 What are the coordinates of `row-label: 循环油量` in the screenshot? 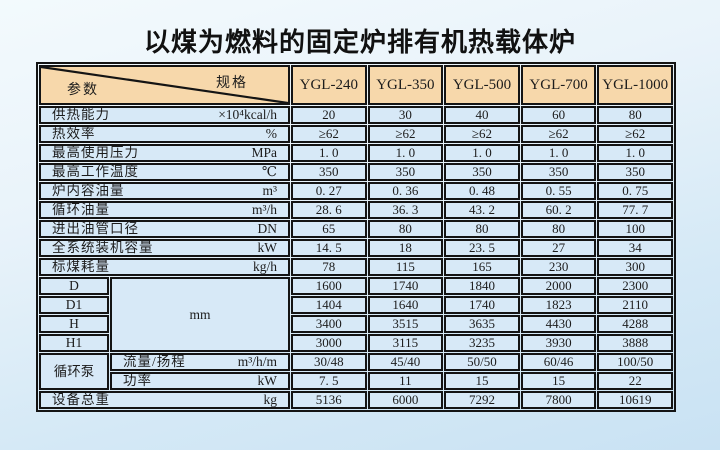 It's located at (81, 209).